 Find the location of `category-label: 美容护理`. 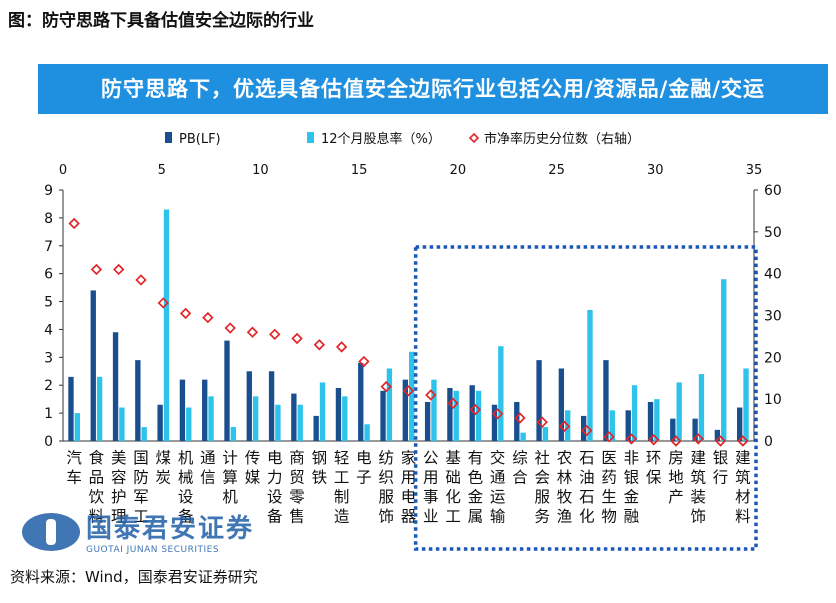

category-label: 美容护理 is located at coordinates (119, 487).